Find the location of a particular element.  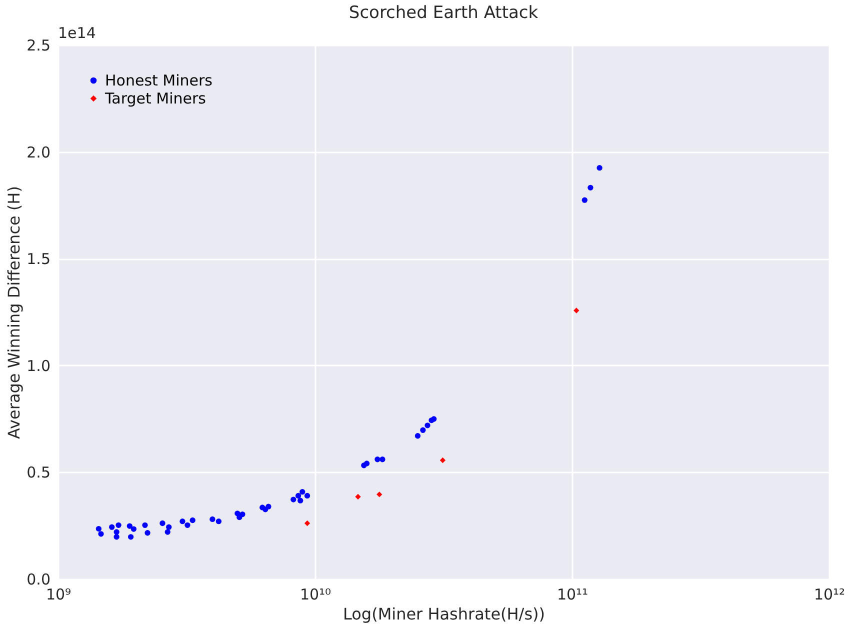

x-tick-label: 10¹⁰ is located at coordinates (316, 595).